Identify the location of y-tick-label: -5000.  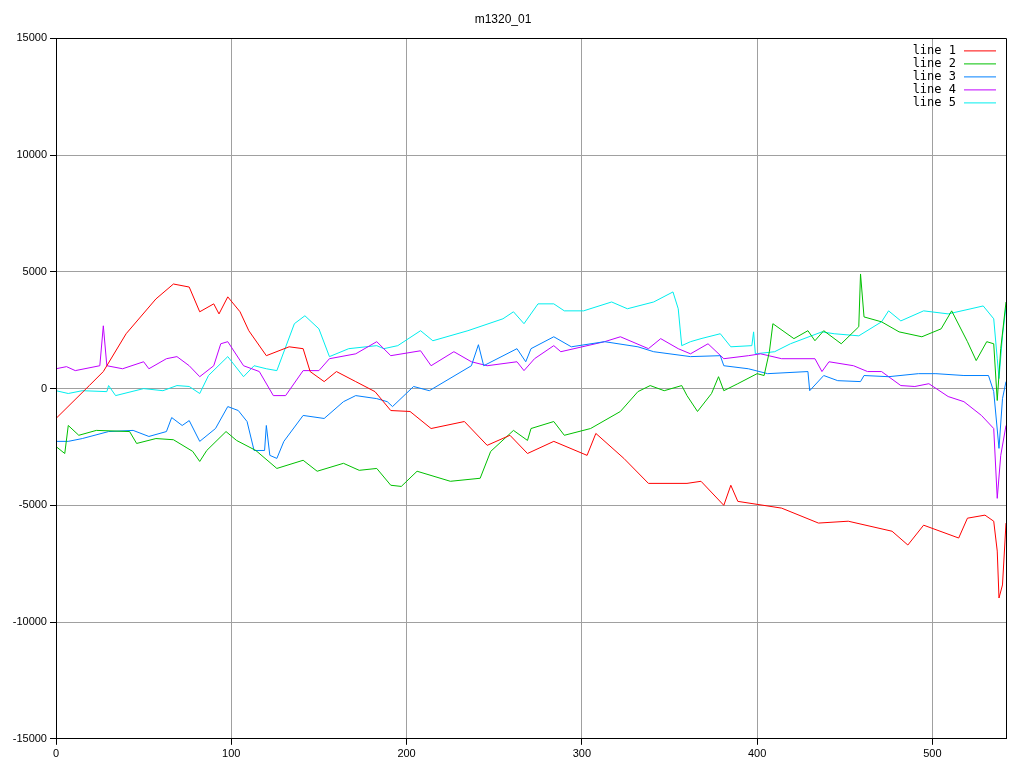
(32, 504).